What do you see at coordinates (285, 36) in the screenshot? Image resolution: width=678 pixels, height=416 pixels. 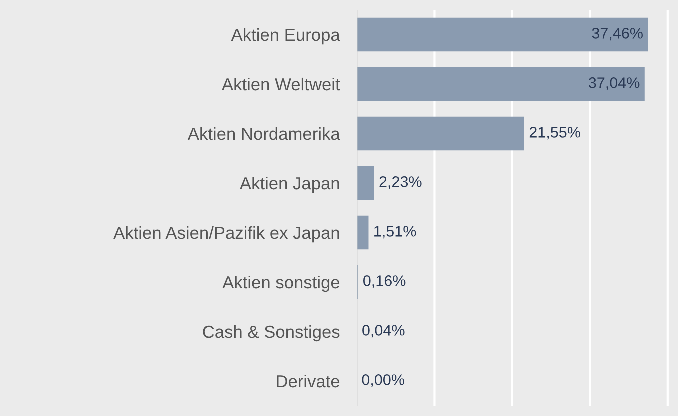 I see `y-tick-label: Aktien Europa` at bounding box center [285, 36].